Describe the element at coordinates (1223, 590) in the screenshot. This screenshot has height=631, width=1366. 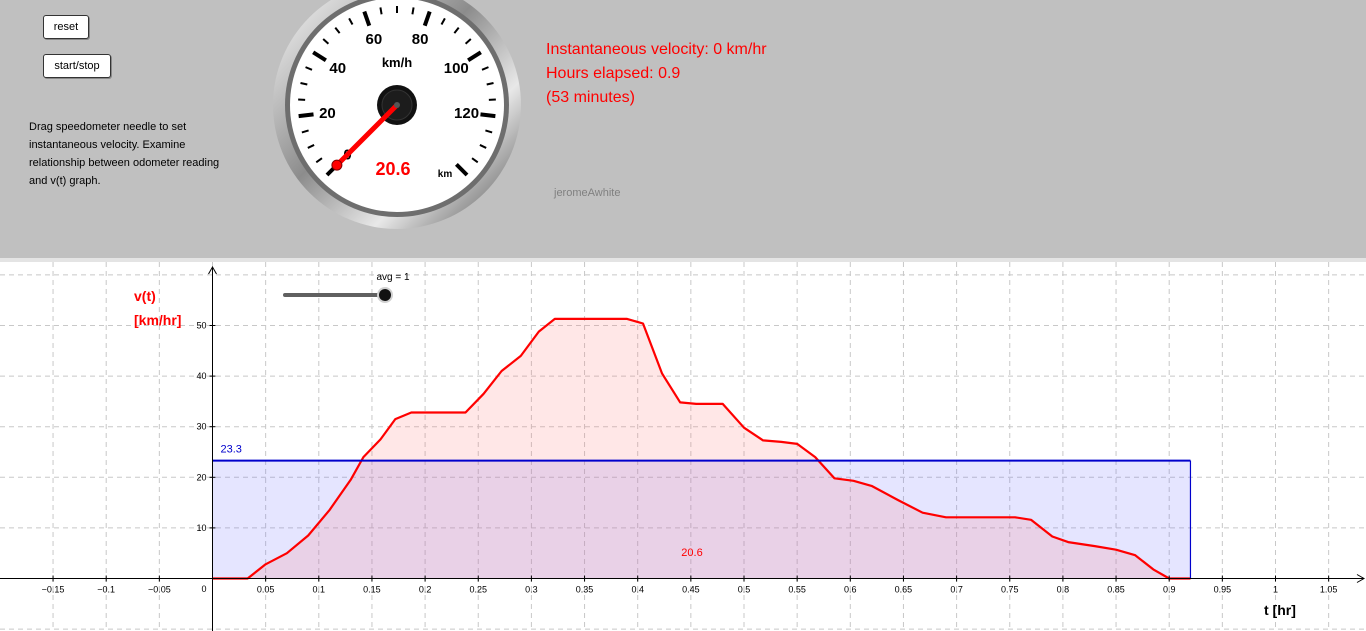
I see `x-tick-label: 0.95` at that location.